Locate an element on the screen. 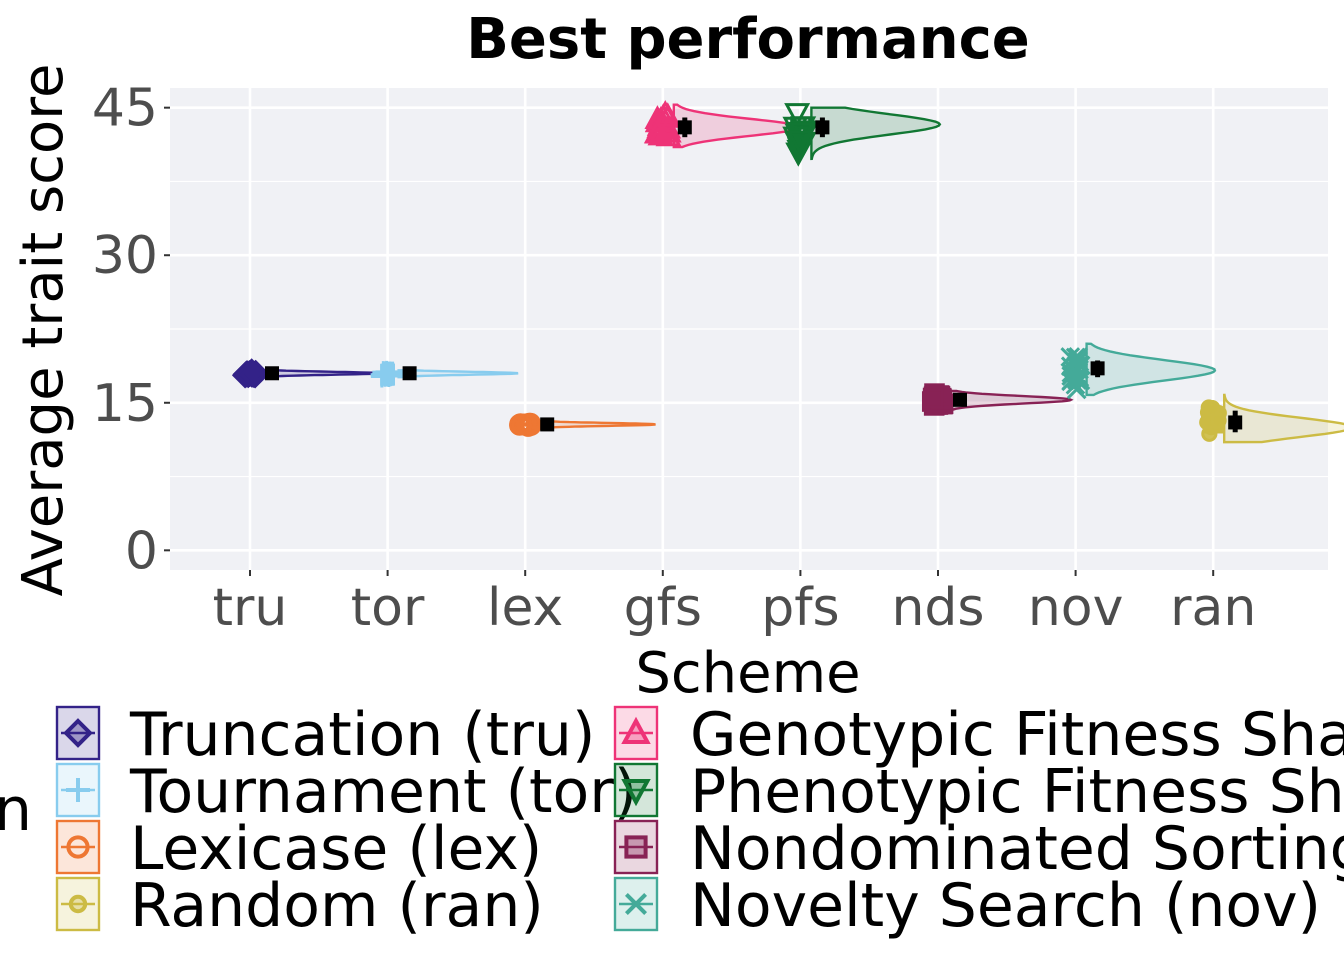 The image size is (1344, 960). legend-key-tru is located at coordinates (78, 733).